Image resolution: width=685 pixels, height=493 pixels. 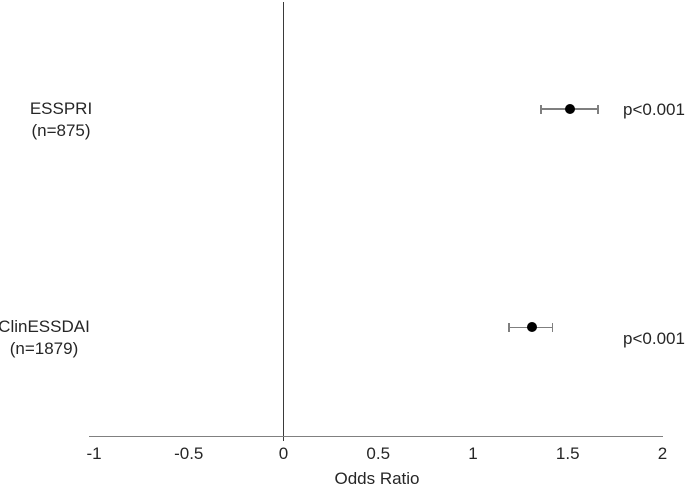 What do you see at coordinates (45, 327) in the screenshot?
I see `row-label-name: ClinESSDAI` at bounding box center [45, 327].